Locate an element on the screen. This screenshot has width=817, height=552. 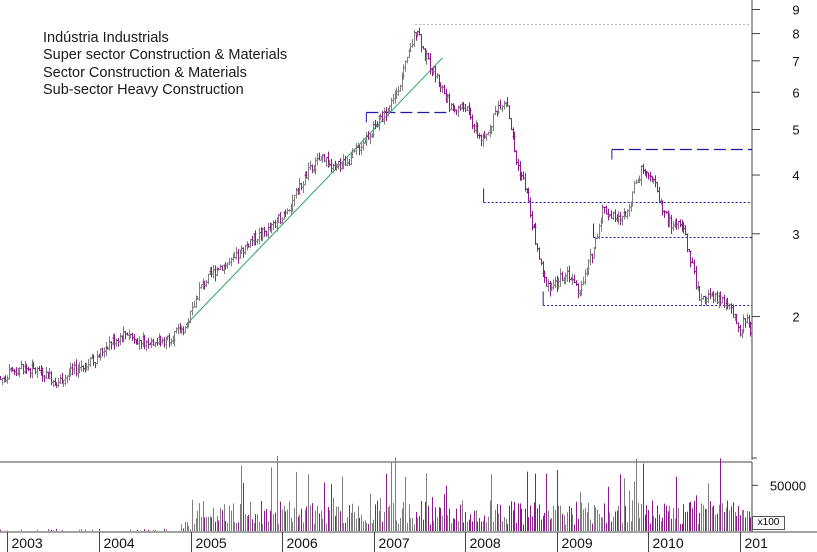
volume-tick-label: 50000 is located at coordinates (788, 485).